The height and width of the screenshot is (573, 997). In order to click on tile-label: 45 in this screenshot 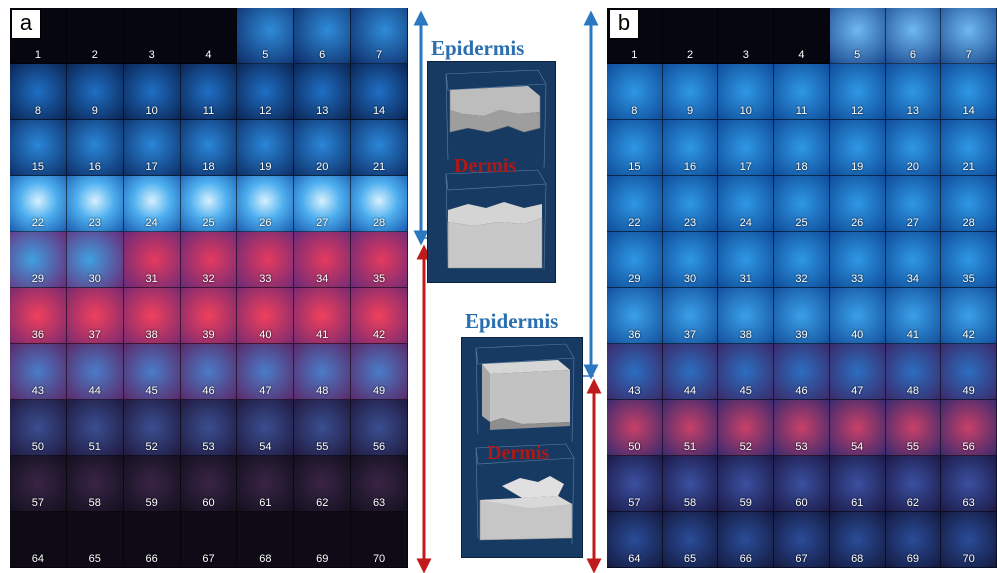, I will do `click(151, 391)`.